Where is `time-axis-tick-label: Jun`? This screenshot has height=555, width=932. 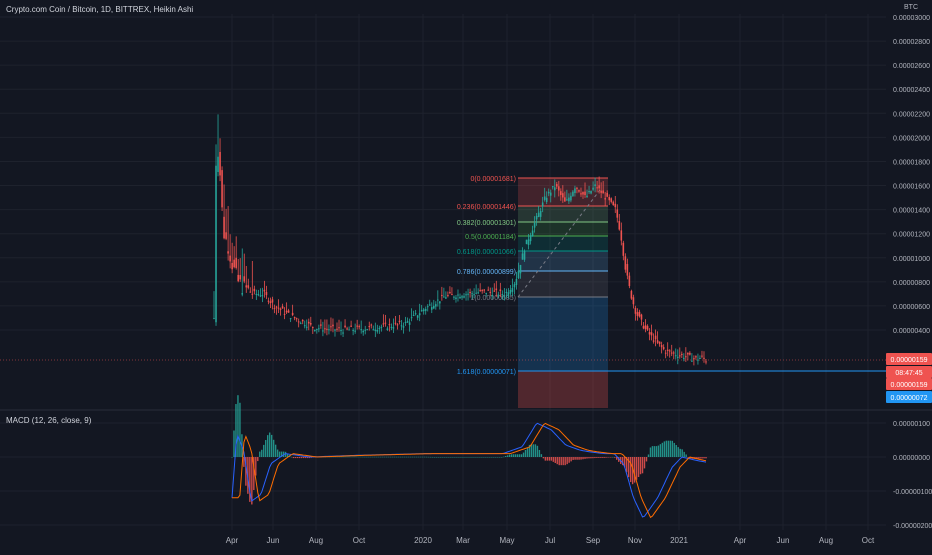
time-axis-tick-label: Jun is located at coordinates (273, 540).